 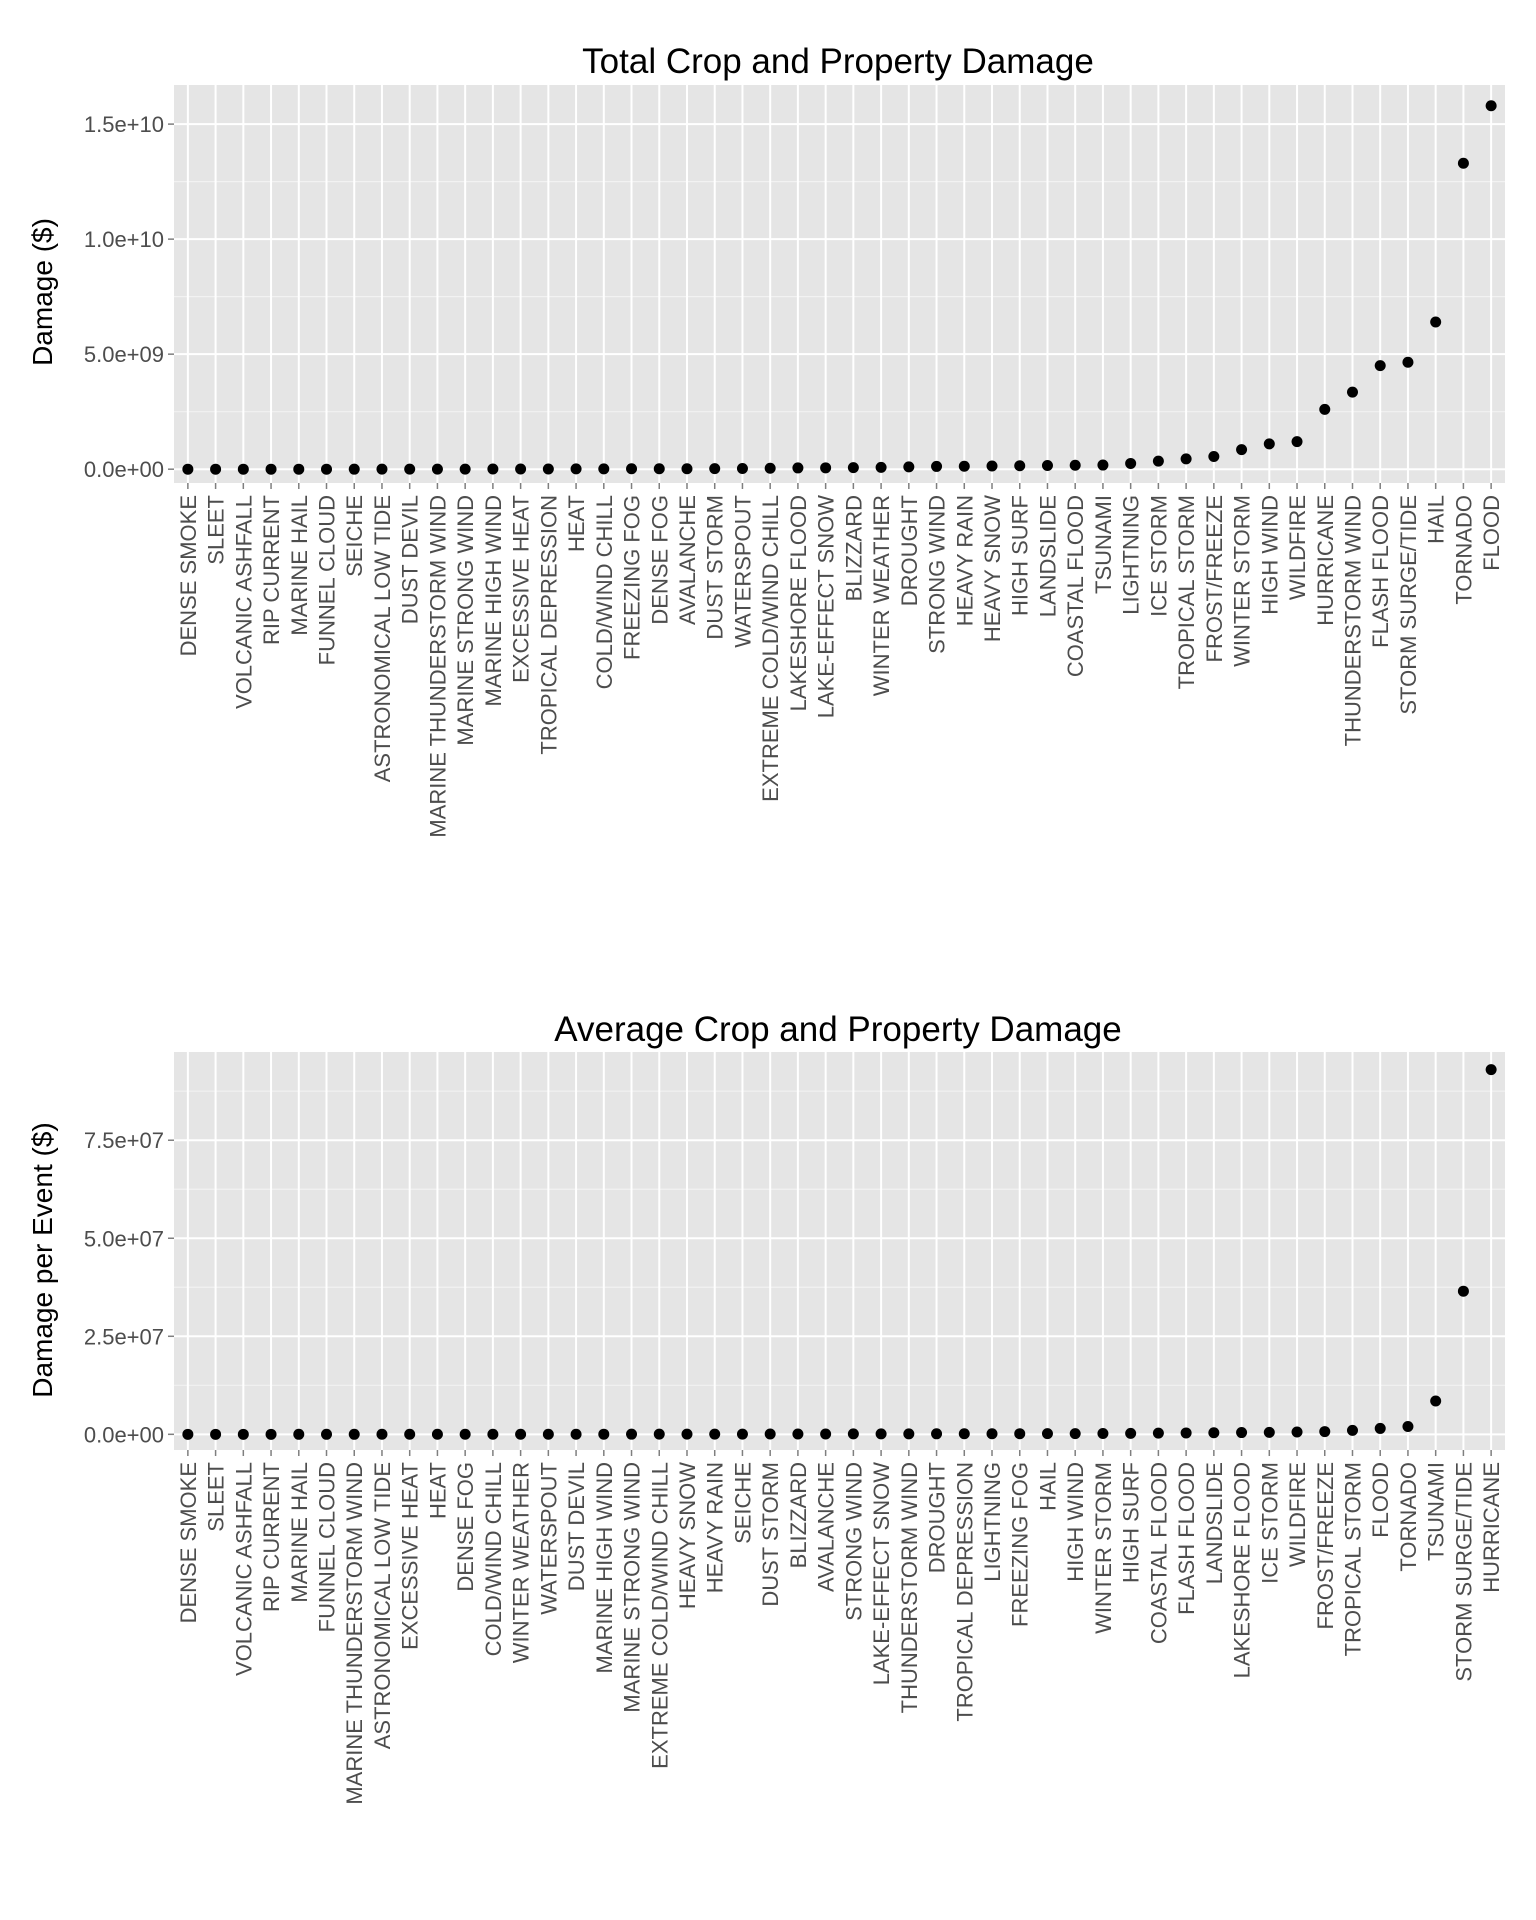 I want to click on x-tick-label: SEICHE, so click(x=742, y=1503).